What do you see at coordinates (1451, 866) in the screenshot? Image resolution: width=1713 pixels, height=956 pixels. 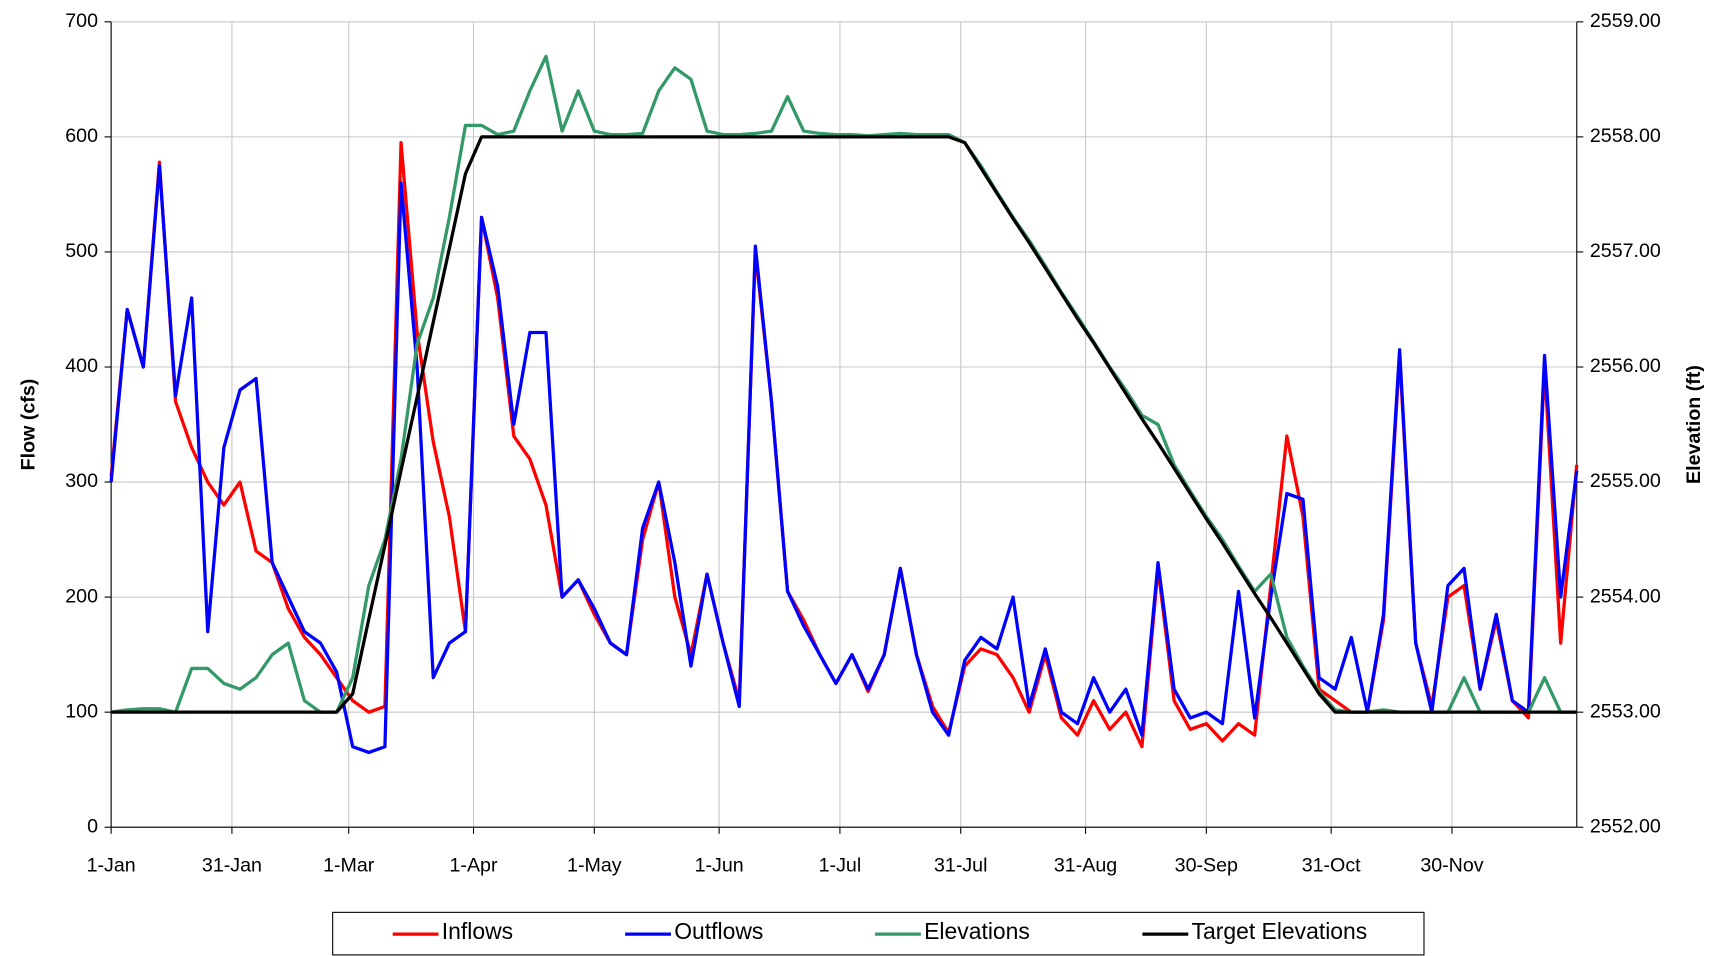 I see `x-tick-label: 30-Nov` at bounding box center [1451, 866].